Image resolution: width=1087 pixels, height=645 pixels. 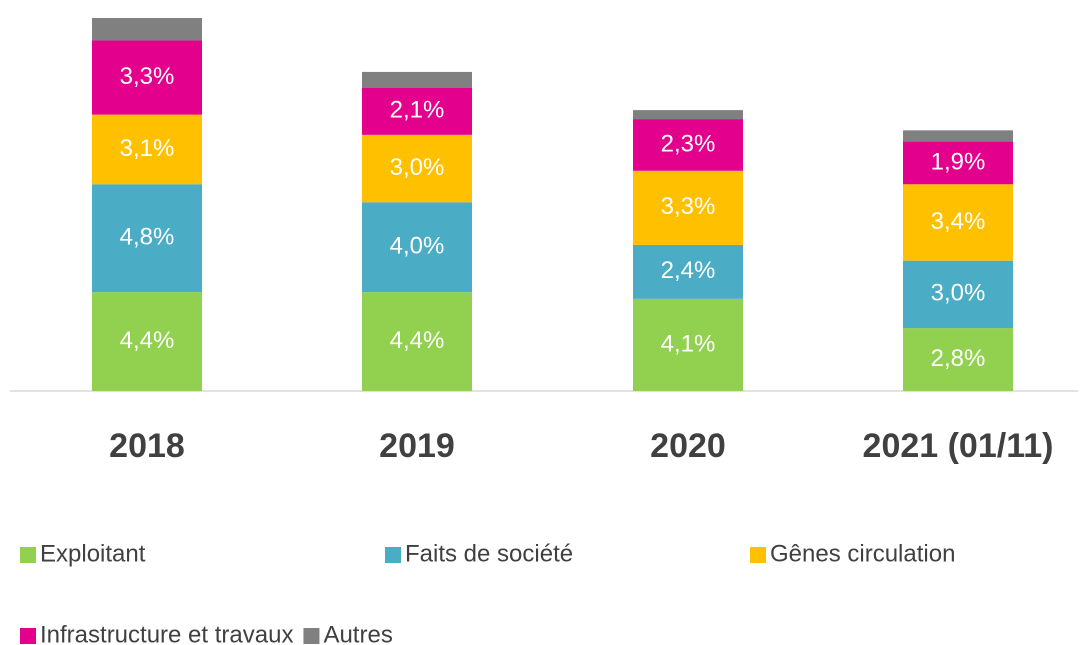 What do you see at coordinates (862, 553) in the screenshot?
I see `legend-label: Gênes circulation` at bounding box center [862, 553].